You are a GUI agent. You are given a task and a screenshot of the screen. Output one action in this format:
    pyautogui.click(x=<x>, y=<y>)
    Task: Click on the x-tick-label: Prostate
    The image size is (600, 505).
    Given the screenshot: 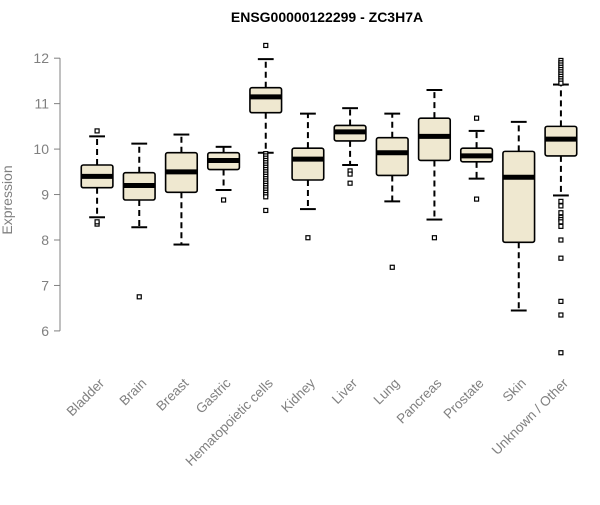 What is the action you would take?
    pyautogui.click(x=464, y=399)
    